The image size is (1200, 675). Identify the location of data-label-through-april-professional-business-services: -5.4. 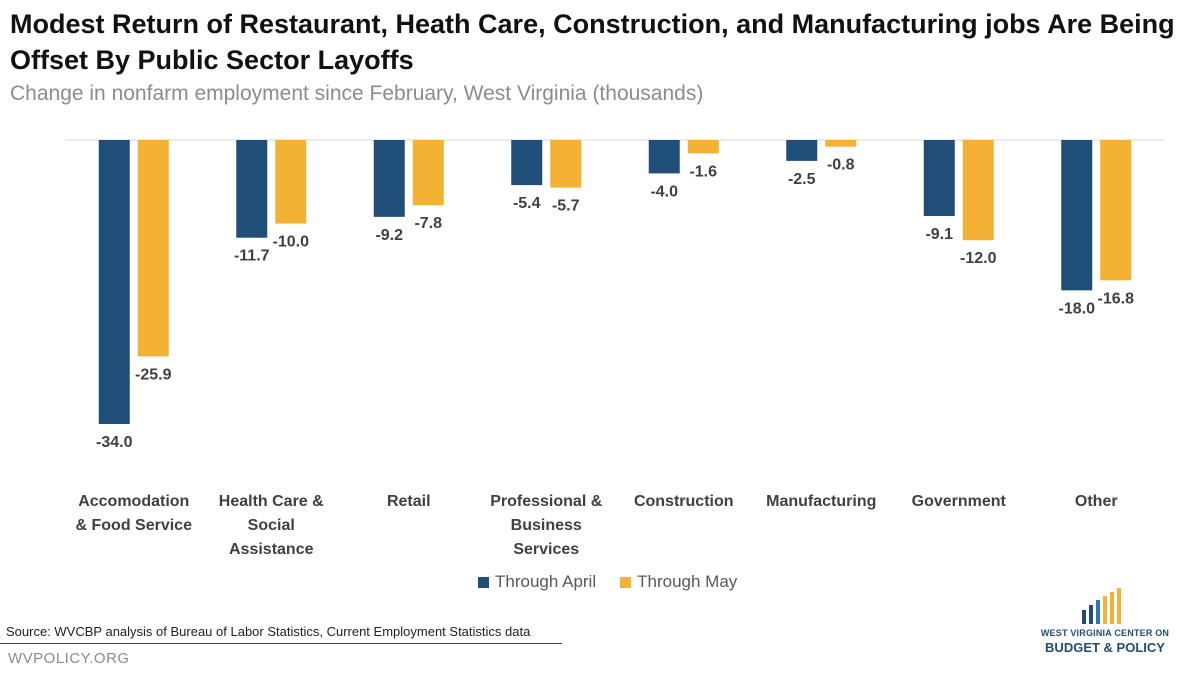
(527, 203).